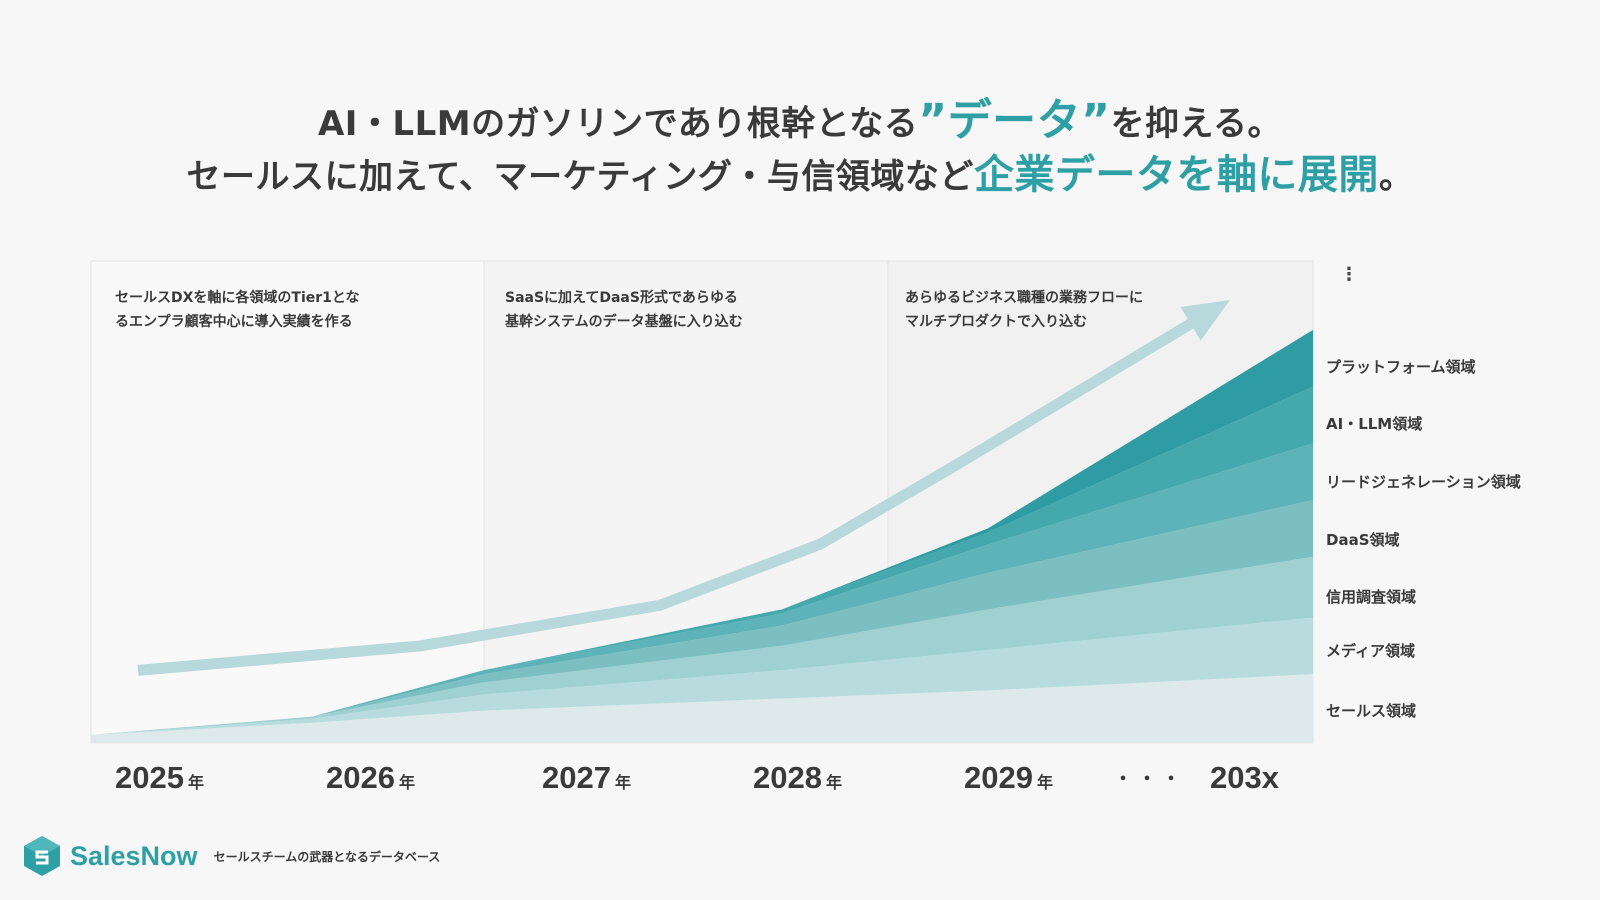  I want to click on headline-line-2-accent: 企業データを軸に展開, so click(1176, 175).